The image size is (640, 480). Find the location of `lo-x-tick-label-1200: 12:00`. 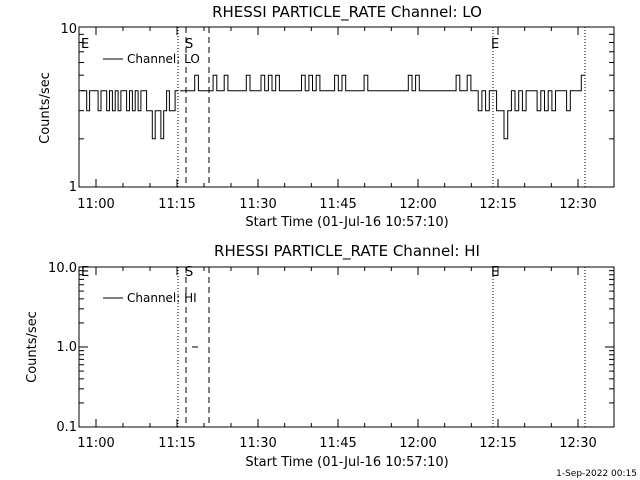

lo-x-tick-label-1200: 12:00 is located at coordinates (417, 204).